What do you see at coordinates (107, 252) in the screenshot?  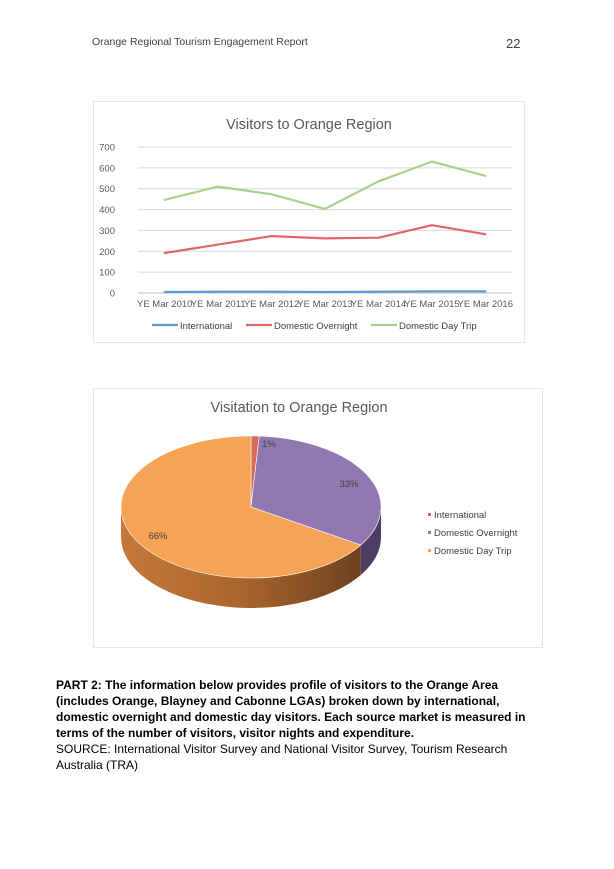 I see `y-tick-label: 200` at bounding box center [107, 252].